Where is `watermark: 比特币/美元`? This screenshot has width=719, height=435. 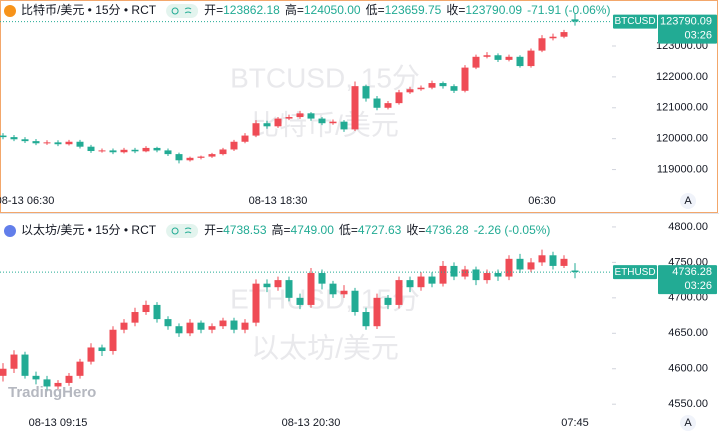
watermark: 比特币/美元 is located at coordinates (325, 124).